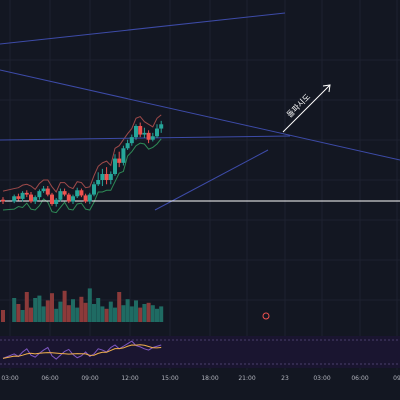  Describe the element at coordinates (321, 378) in the screenshot. I see `x-tick-label-8: 03:00` at that location.